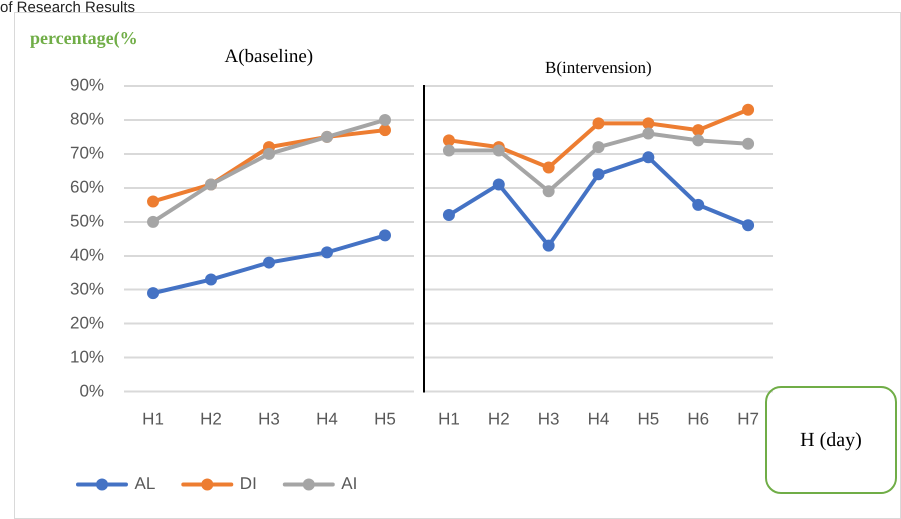 The height and width of the screenshot is (519, 901). What do you see at coordinates (831, 440) in the screenshot?
I see `x-axis-title: H (day)` at bounding box center [831, 440].